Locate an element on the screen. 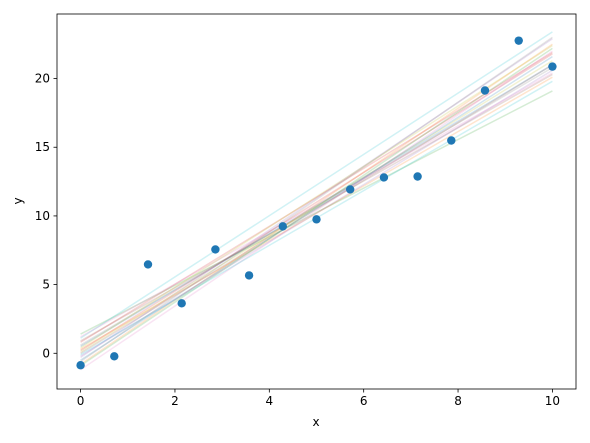 The width and height of the screenshot is (590, 443). x-tick-label: 4 is located at coordinates (269, 401).